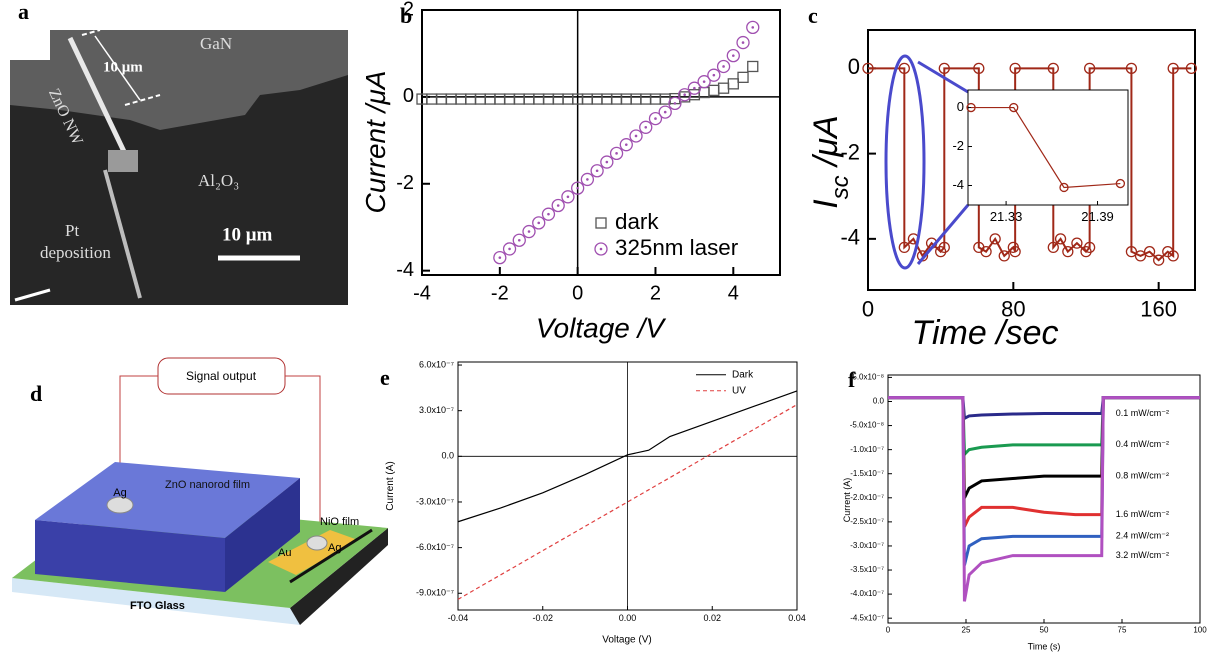  What do you see at coordinates (867, 593) in the screenshot?
I see `y-tick-label: -4.0x10⁻⁷` at bounding box center [867, 593].